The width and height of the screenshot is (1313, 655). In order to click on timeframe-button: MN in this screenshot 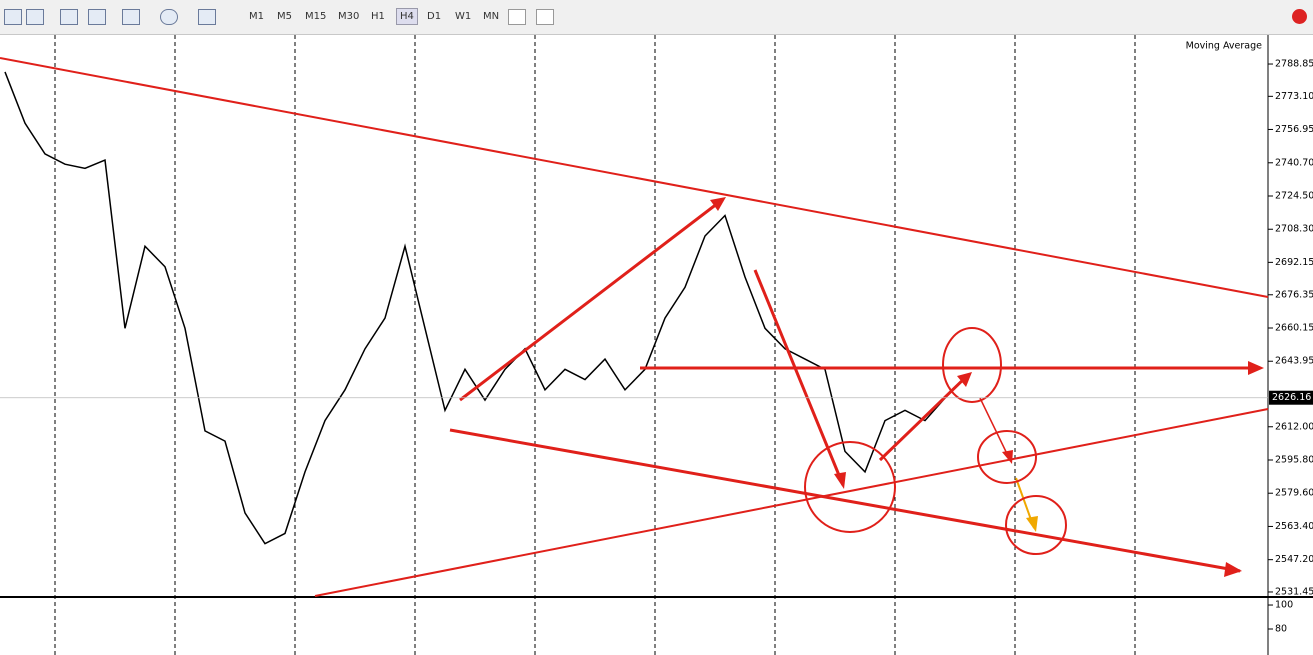, I will do `click(491, 16)`.